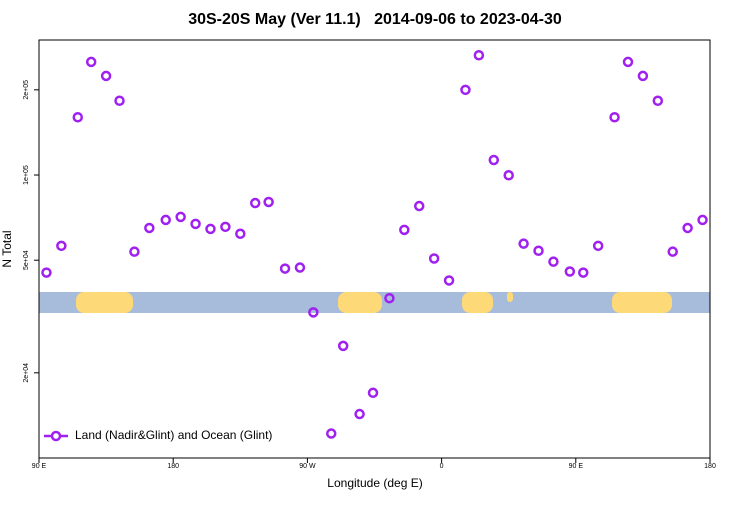 This screenshot has width=750, height=505. What do you see at coordinates (26, 175) in the screenshot?
I see `y-tick-label: 1e+05` at bounding box center [26, 175].